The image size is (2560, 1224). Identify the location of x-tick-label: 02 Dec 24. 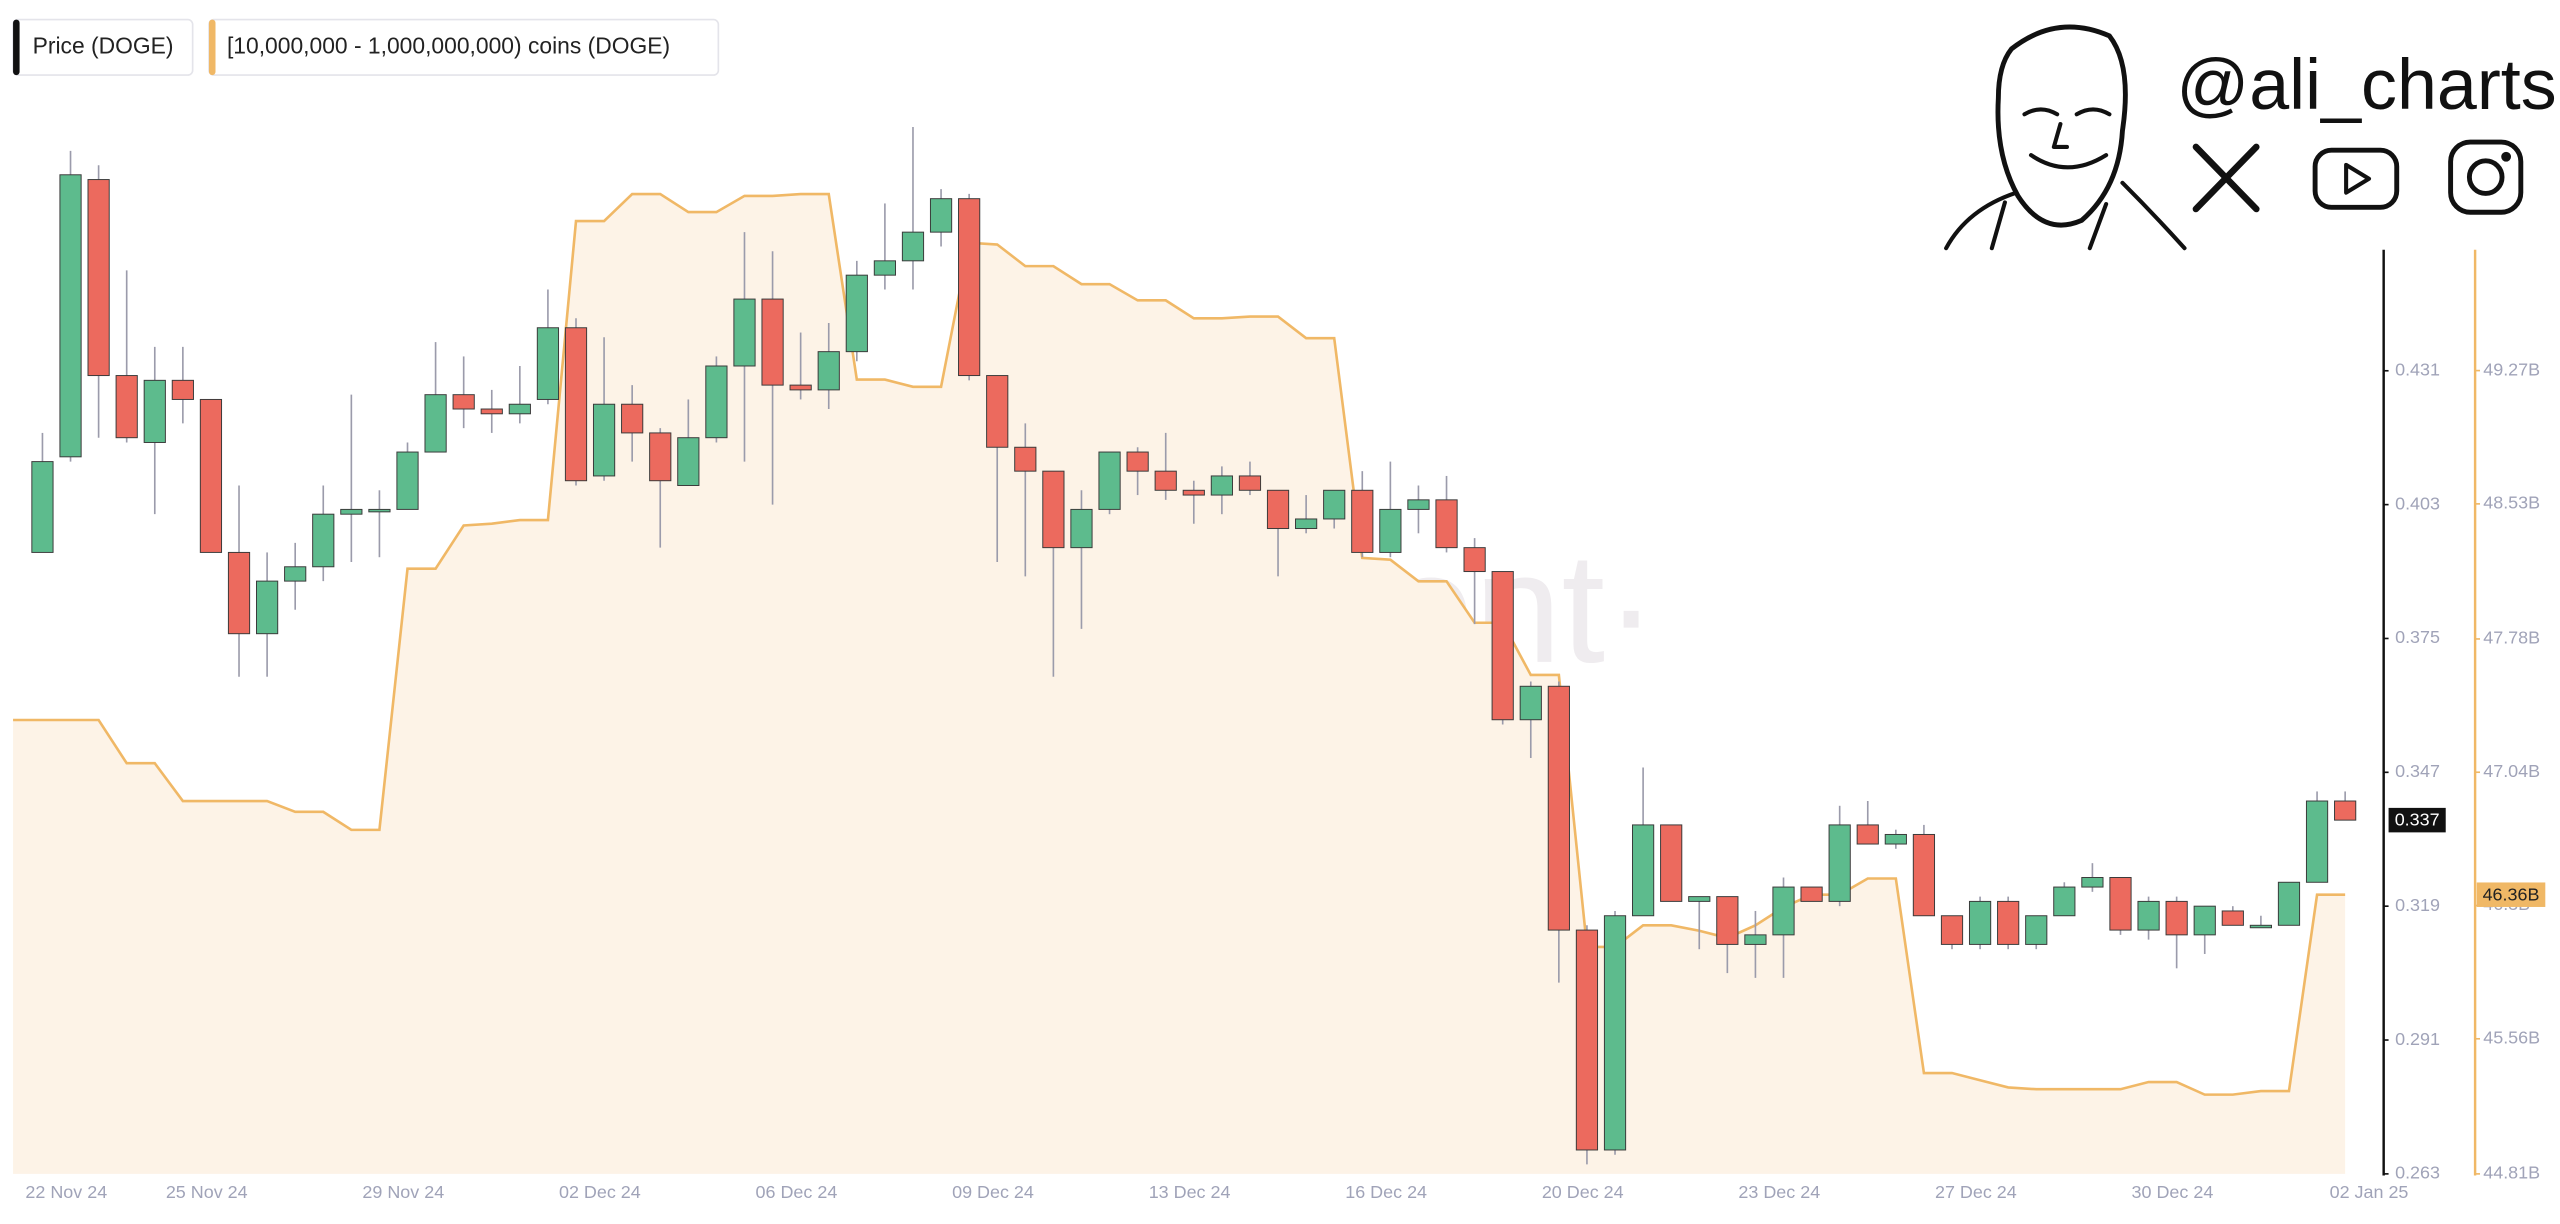
(600, 1192).